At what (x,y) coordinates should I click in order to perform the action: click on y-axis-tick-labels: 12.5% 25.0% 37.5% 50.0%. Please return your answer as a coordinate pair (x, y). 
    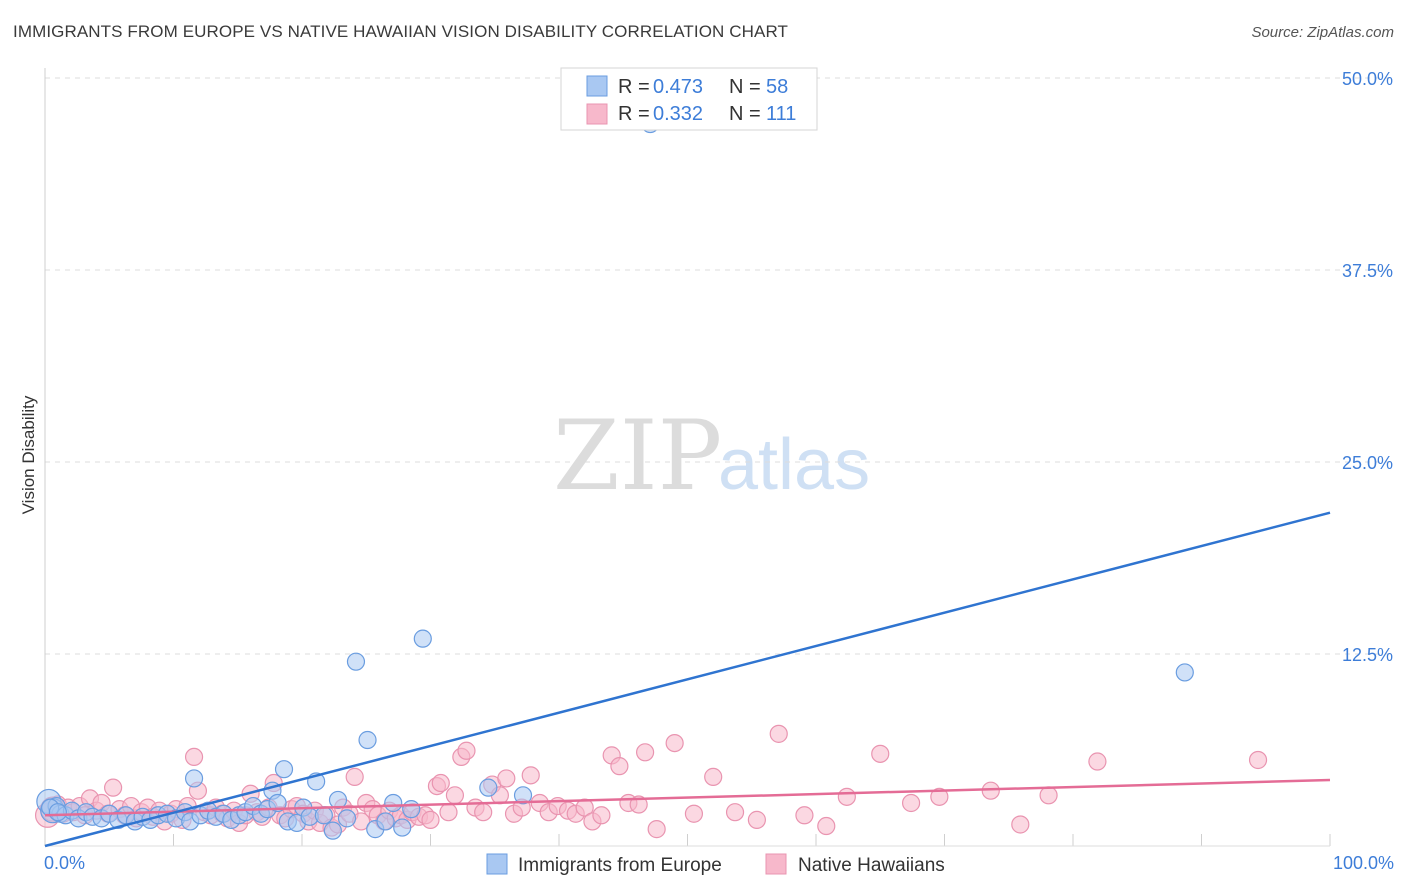
    Looking at the image, I should click on (1367, 367).